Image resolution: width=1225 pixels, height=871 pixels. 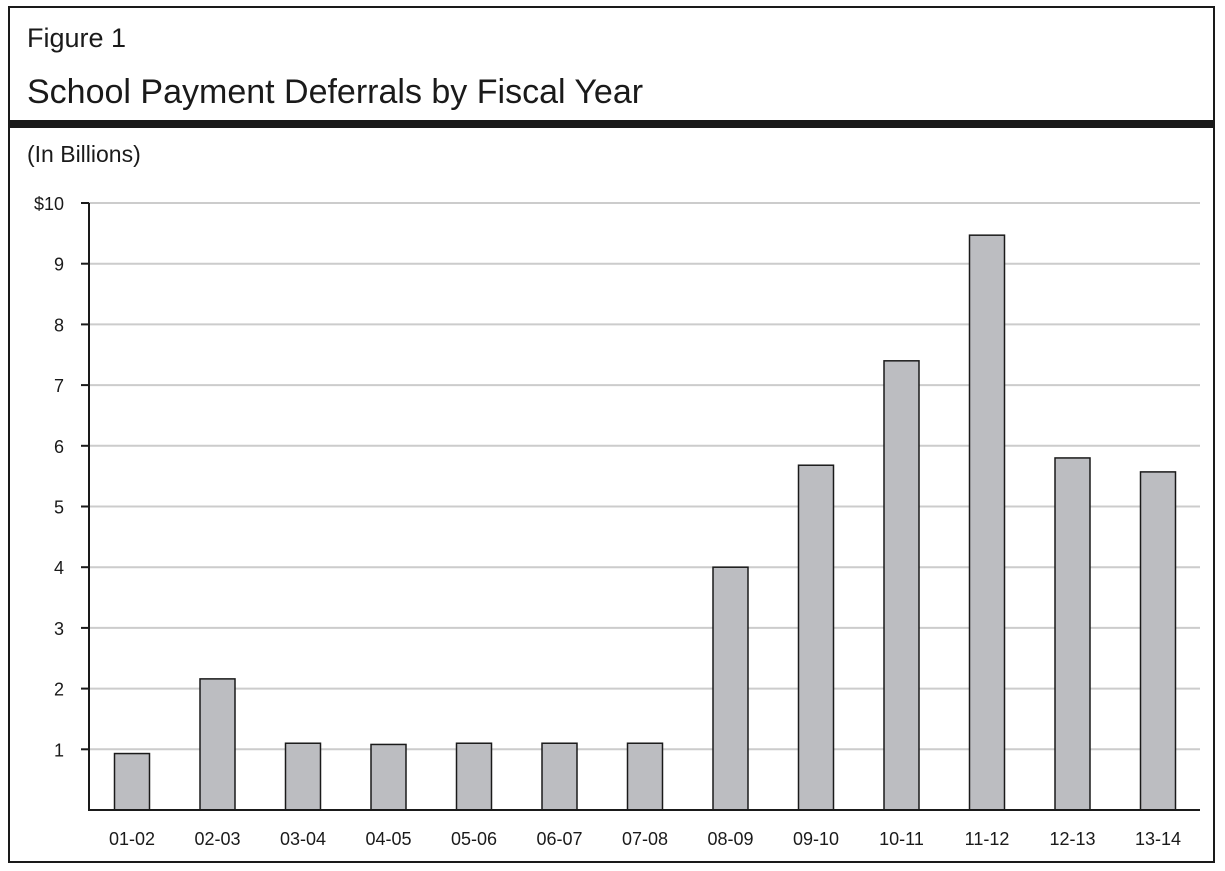 What do you see at coordinates (85, 476) in the screenshot?
I see `y-axis-ticks` at bounding box center [85, 476].